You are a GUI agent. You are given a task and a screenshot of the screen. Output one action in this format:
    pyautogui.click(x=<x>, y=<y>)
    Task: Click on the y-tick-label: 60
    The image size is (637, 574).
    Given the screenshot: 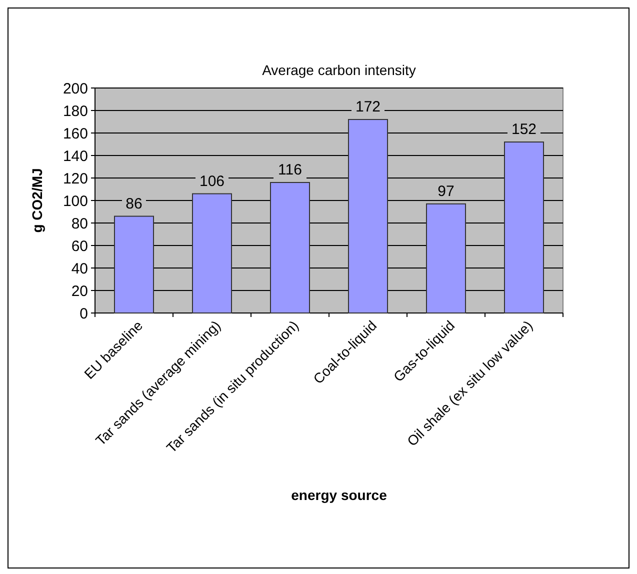 What is the action you would take?
    pyautogui.click(x=79, y=246)
    